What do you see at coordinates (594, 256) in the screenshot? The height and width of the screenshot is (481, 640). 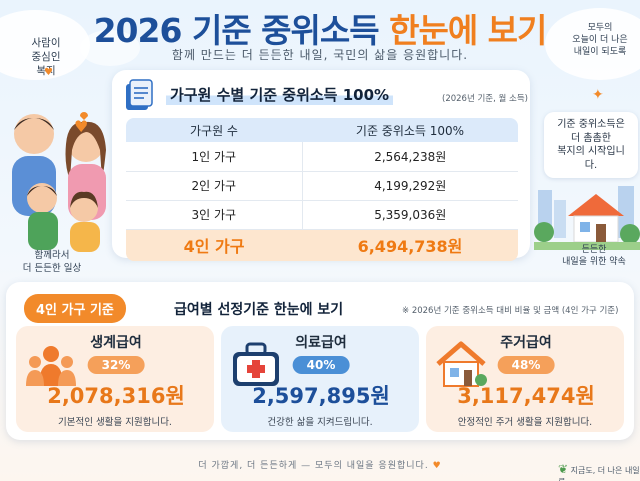 I see `right-caption: 든든한 내일을 위한 약속` at bounding box center [594, 256].